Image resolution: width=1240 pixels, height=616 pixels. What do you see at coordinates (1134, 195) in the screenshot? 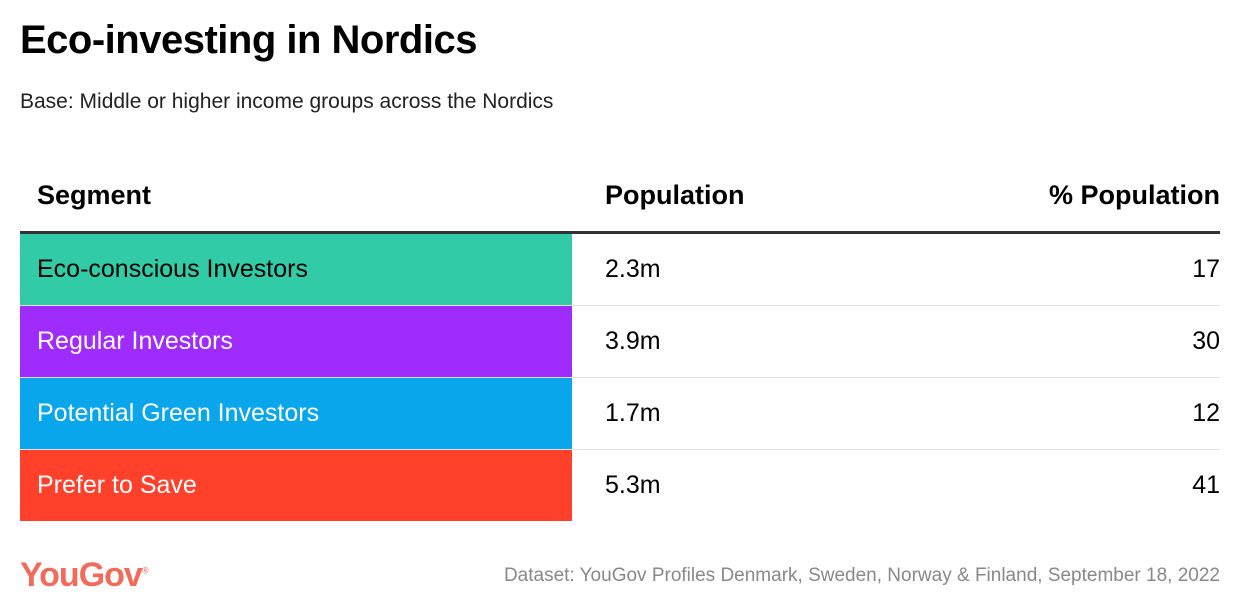
I see `column-header-pct-population: % Population` at bounding box center [1134, 195].